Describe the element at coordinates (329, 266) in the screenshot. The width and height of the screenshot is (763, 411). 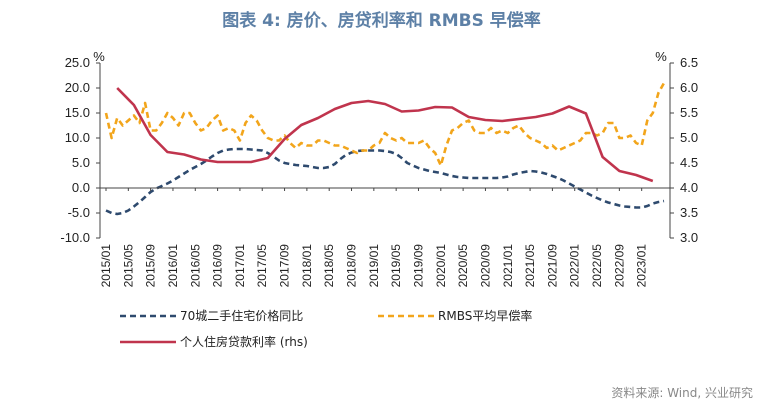
I see `x-tick-label: 2018/05` at that location.